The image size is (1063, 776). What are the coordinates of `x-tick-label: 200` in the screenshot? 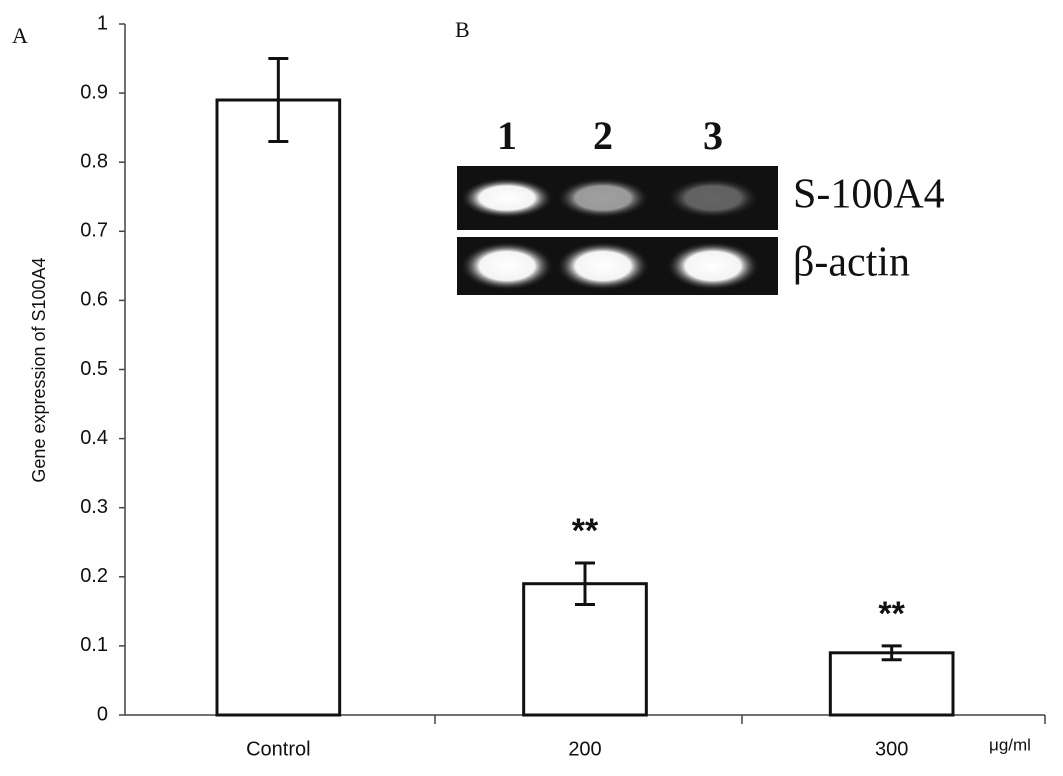 It's located at (584, 749).